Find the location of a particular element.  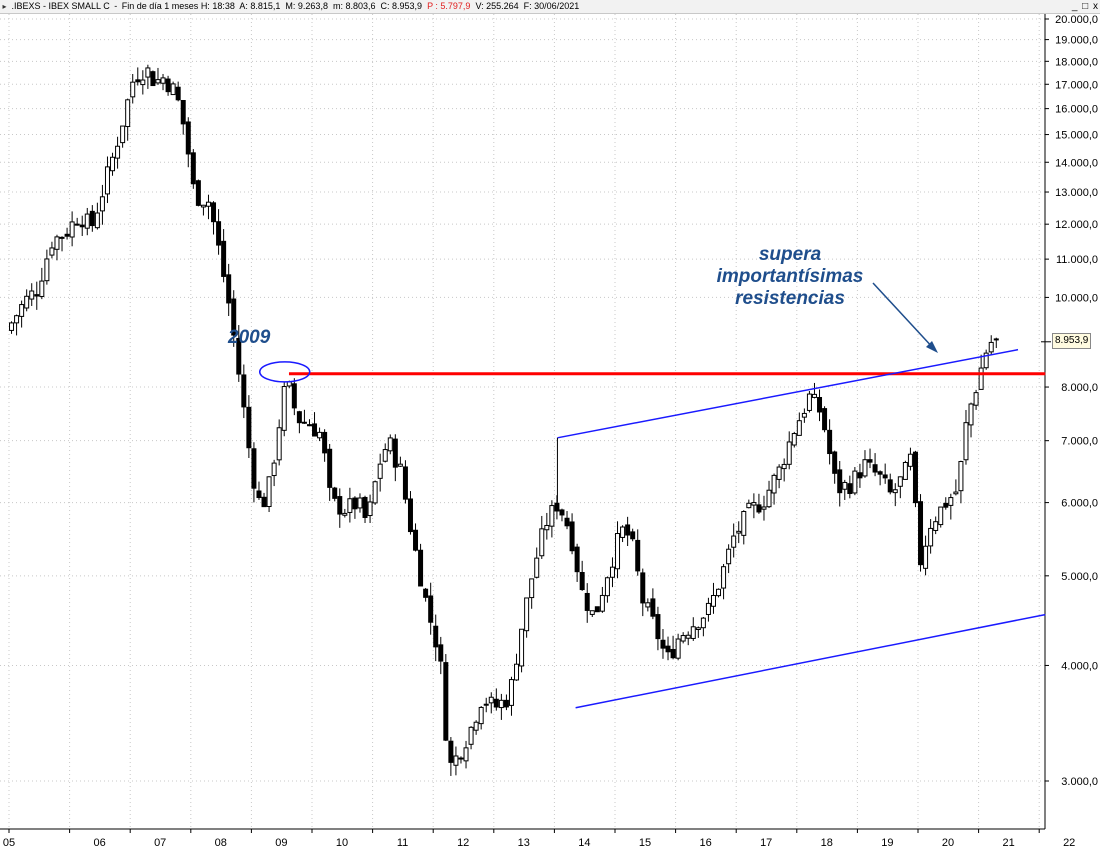

x-tick-label: 19 is located at coordinates (887, 843).